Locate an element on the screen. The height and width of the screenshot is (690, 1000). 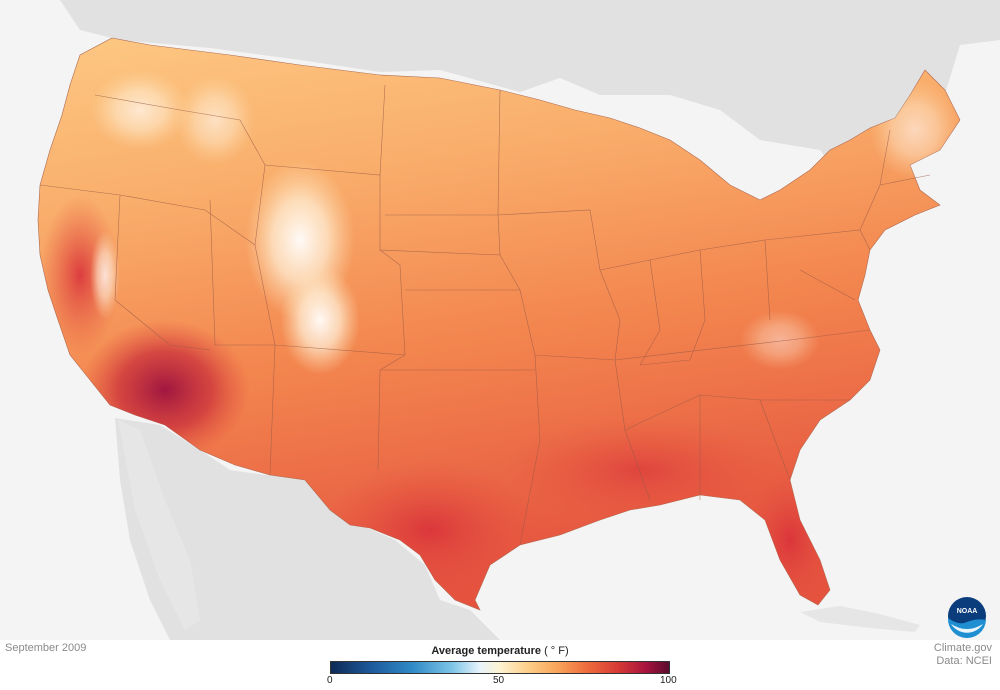
baja-land is located at coordinates (159, 525).